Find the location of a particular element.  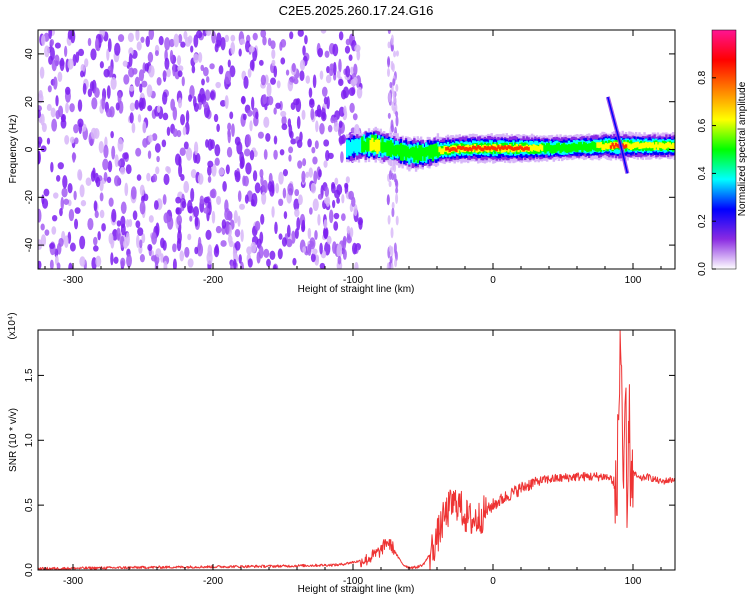

heatmap-streak is located at coordinates (618, 135).